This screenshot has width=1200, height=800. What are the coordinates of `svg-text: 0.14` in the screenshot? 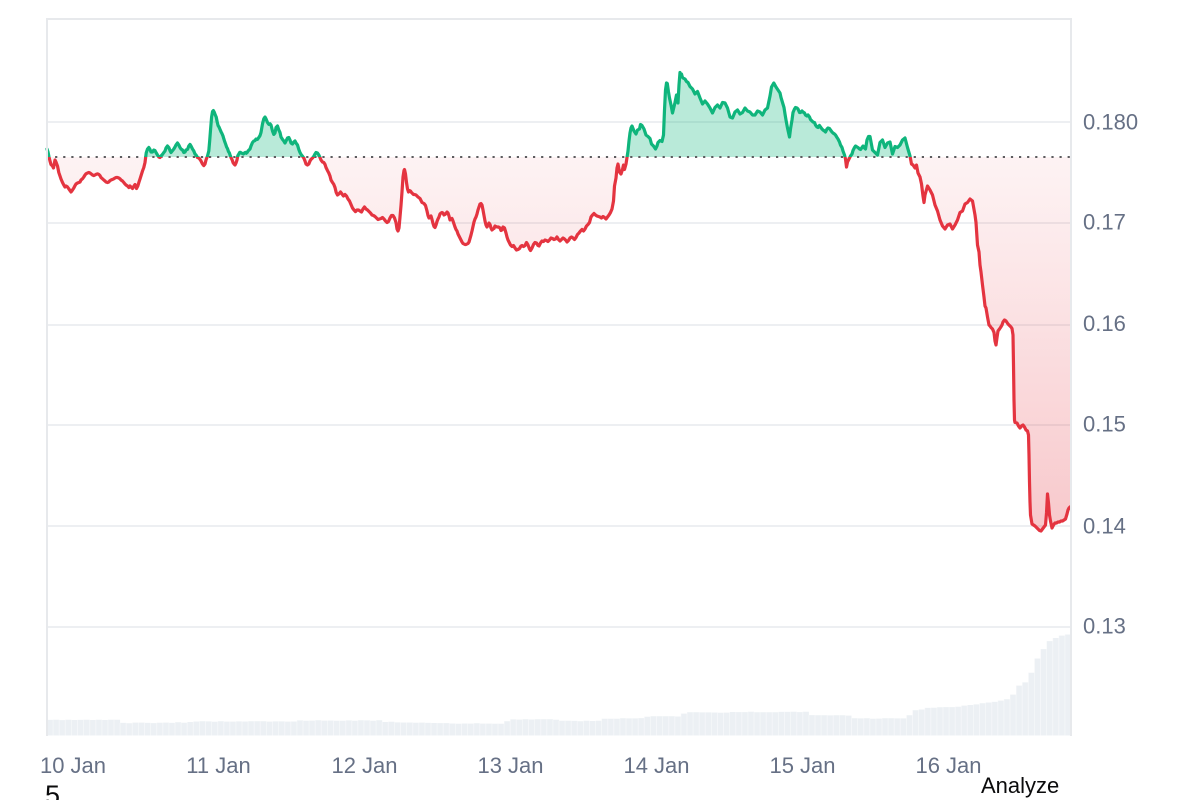 It's located at (1104, 526).